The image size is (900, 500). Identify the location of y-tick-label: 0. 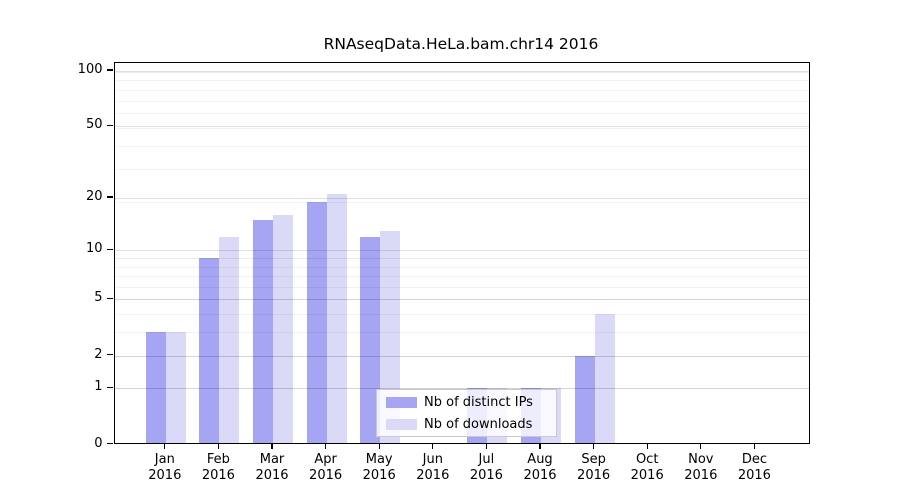
(98, 443).